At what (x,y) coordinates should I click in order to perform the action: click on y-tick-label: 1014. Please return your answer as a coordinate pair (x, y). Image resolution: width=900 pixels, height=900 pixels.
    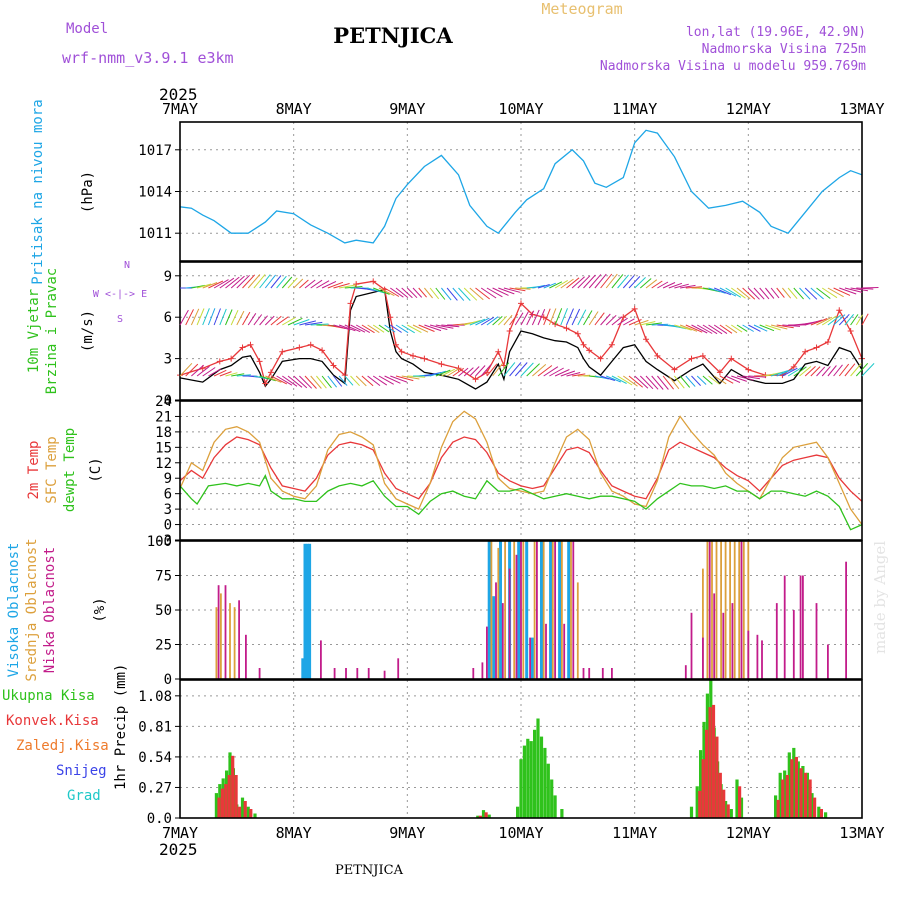
    Looking at the image, I should click on (155, 193).